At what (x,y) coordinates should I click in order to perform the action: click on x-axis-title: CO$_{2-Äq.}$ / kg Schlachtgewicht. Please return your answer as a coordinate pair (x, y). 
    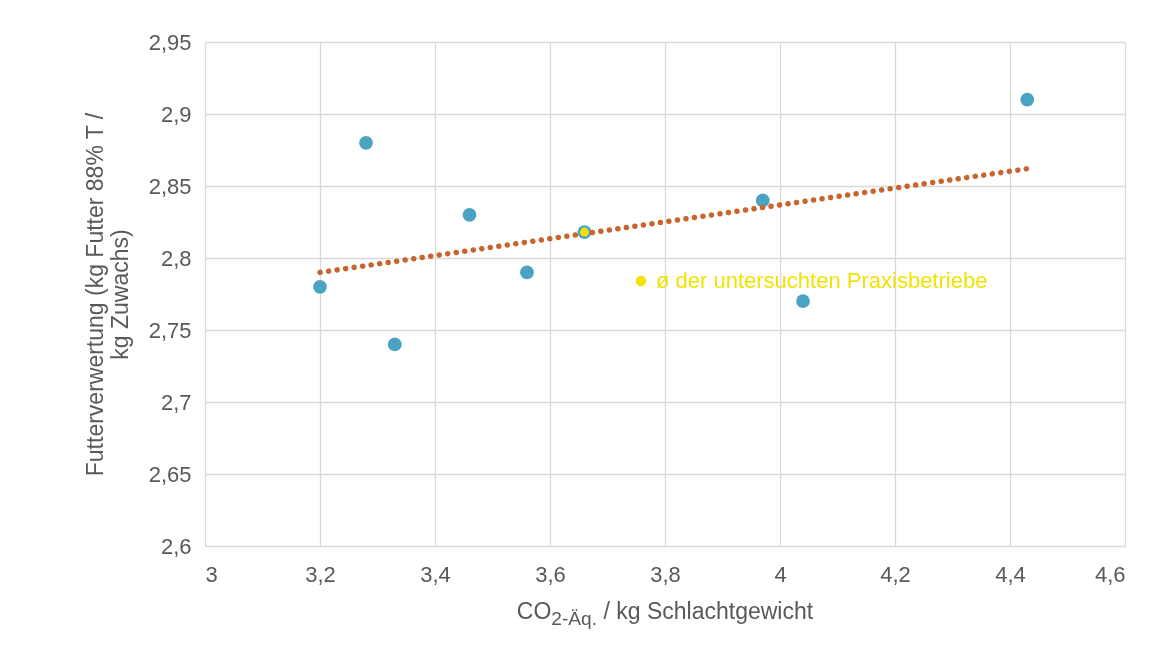
    Looking at the image, I should click on (665, 614).